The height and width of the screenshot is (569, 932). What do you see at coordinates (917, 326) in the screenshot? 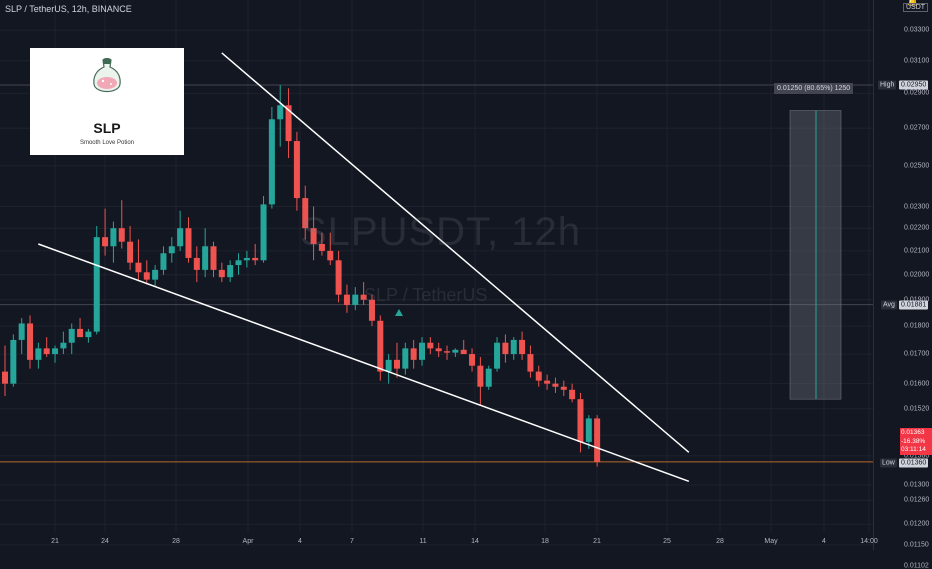
I see `price-tick-label: 0.01800` at bounding box center [917, 326].